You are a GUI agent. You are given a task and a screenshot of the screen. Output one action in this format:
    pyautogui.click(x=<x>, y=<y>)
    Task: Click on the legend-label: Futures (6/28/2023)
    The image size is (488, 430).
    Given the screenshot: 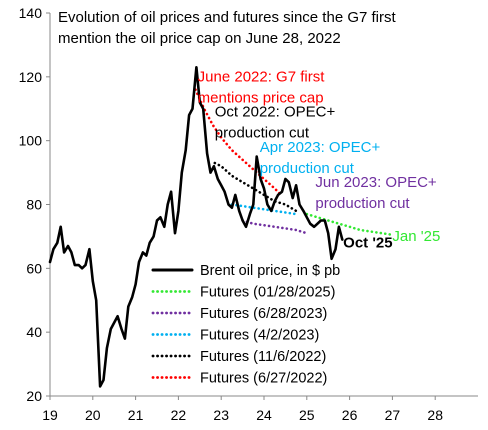 What is the action you would take?
    pyautogui.click(x=263, y=314)
    